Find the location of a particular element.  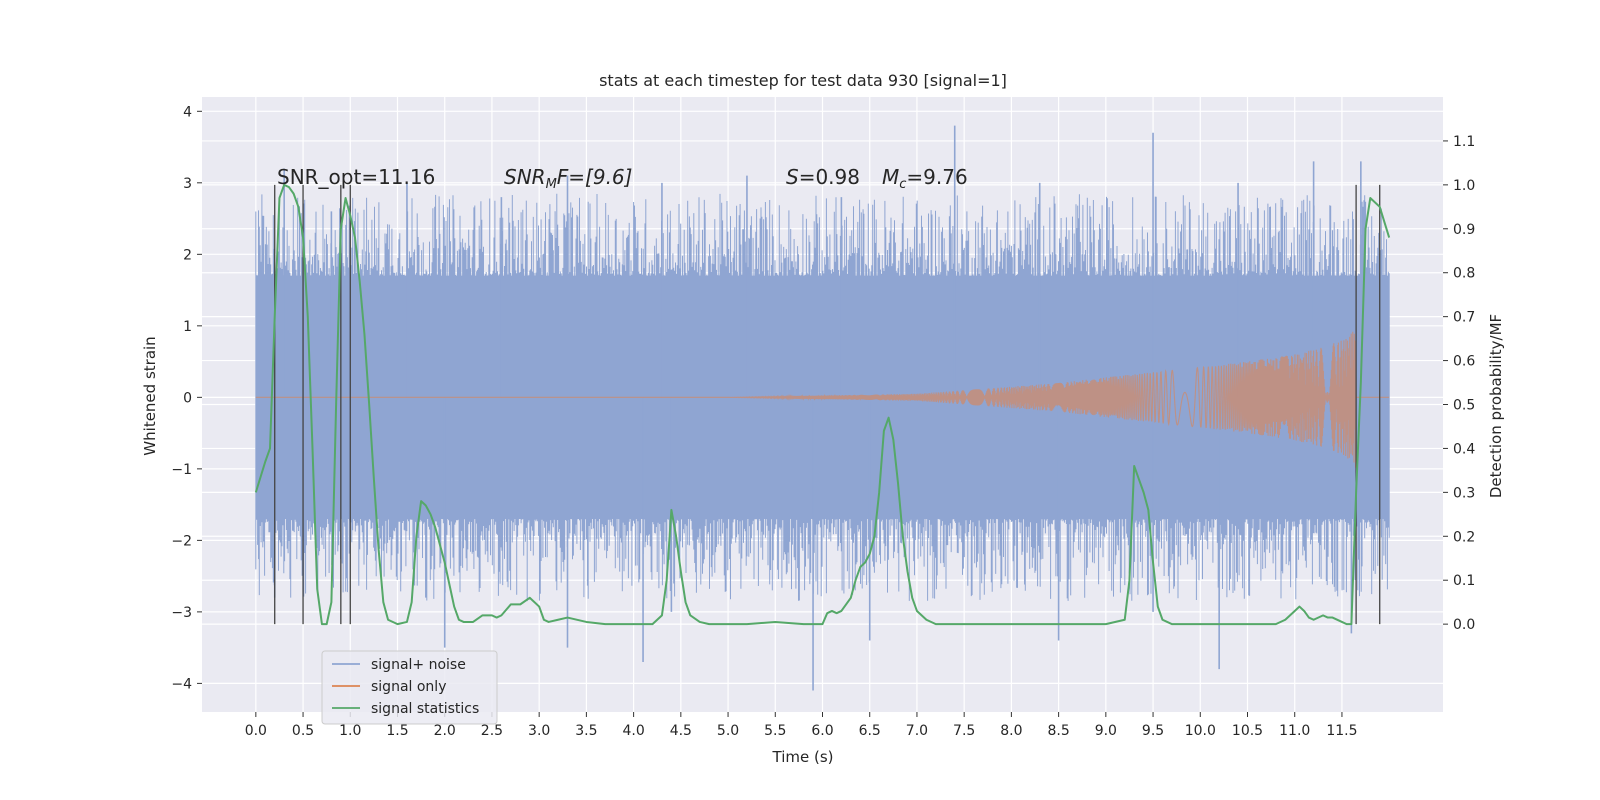

mc-annotation: Mc=9.76 is located at coordinates (925, 178).